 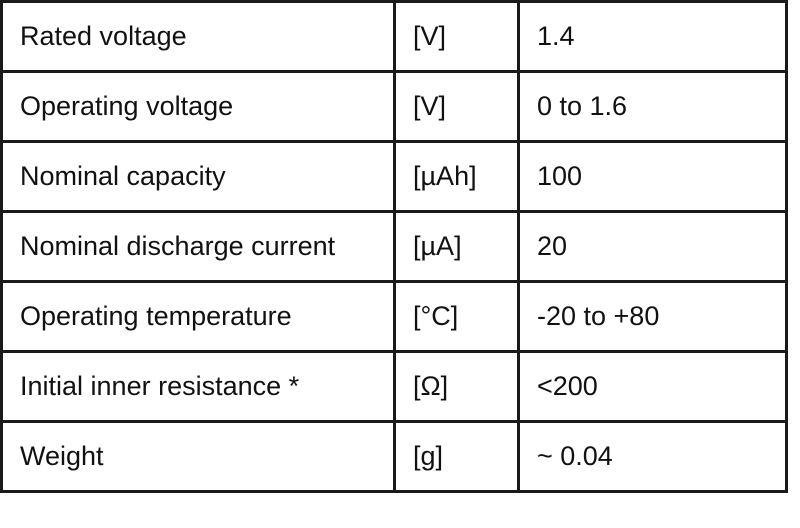 What do you see at coordinates (456, 316) in the screenshot?
I see `unit-cell: [°C]` at bounding box center [456, 316].